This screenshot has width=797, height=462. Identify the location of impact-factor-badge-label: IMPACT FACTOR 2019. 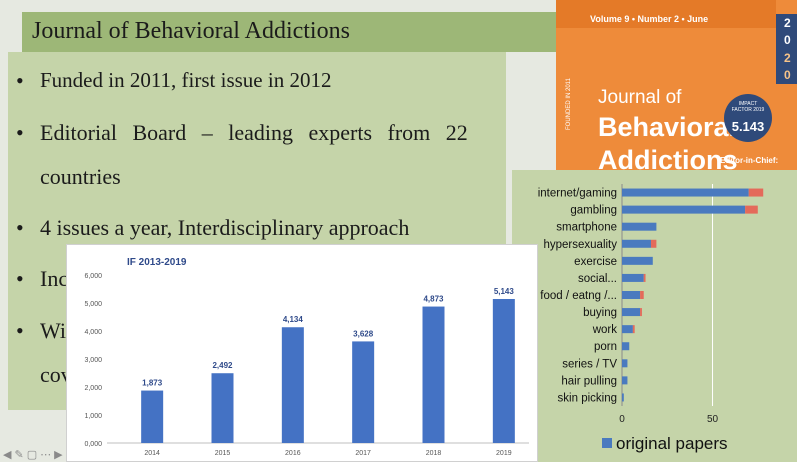
(748, 107).